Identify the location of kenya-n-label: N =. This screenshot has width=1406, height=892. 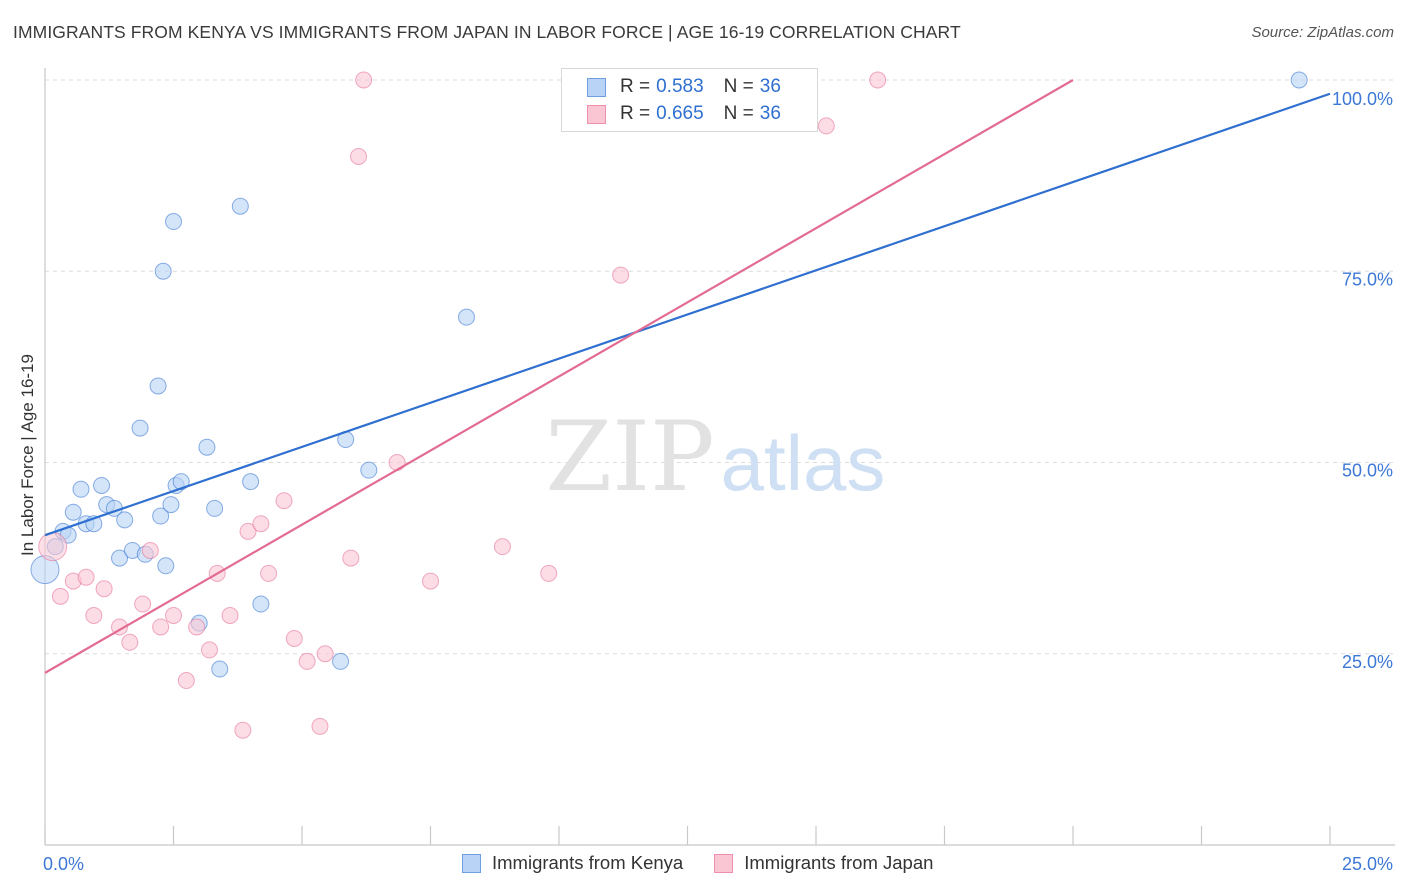
(738, 86).